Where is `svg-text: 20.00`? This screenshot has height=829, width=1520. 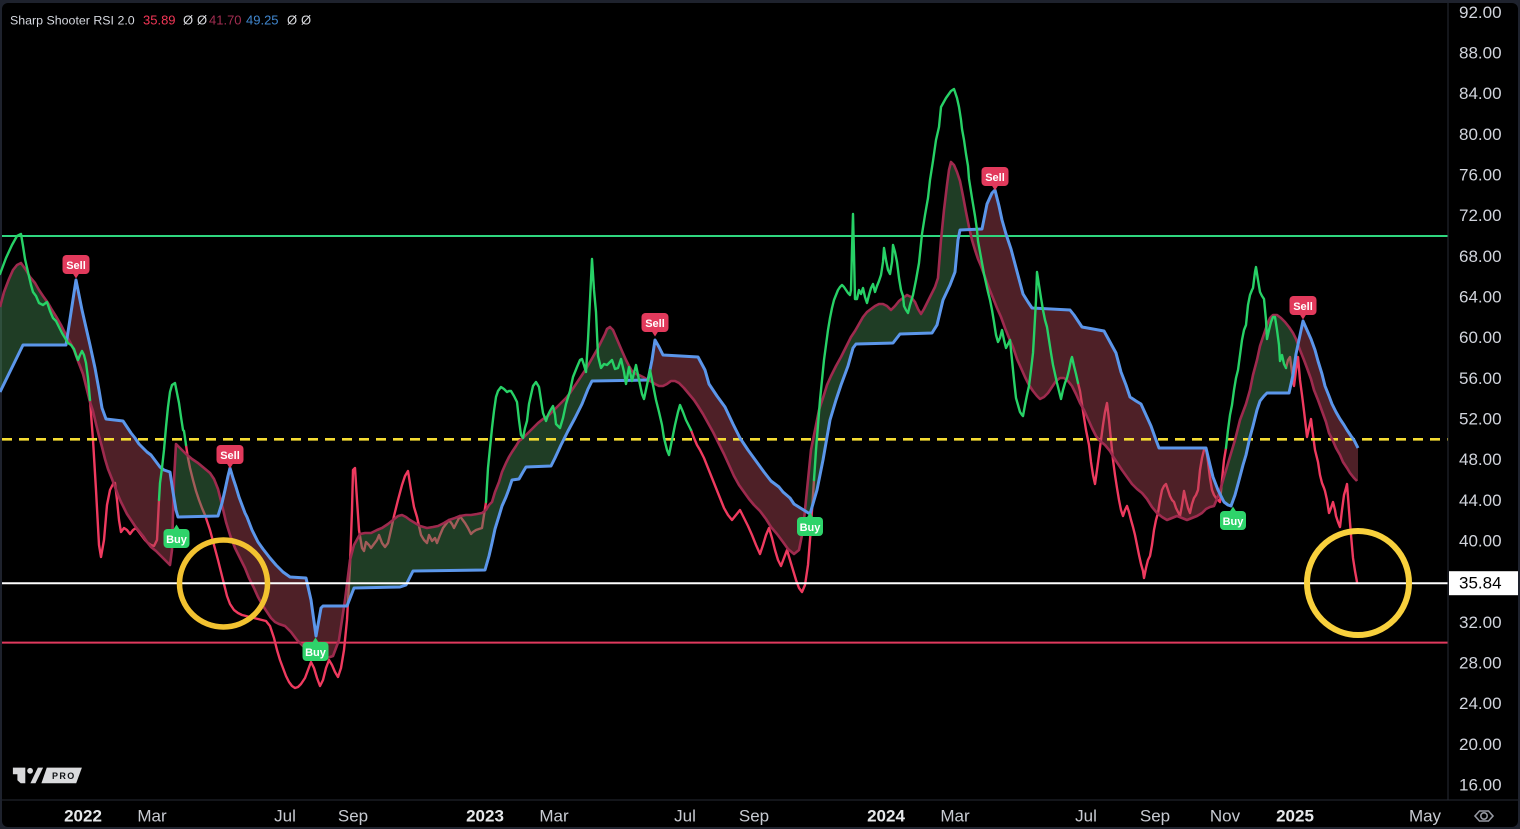 svg-text: 20.00 is located at coordinates (1480, 744).